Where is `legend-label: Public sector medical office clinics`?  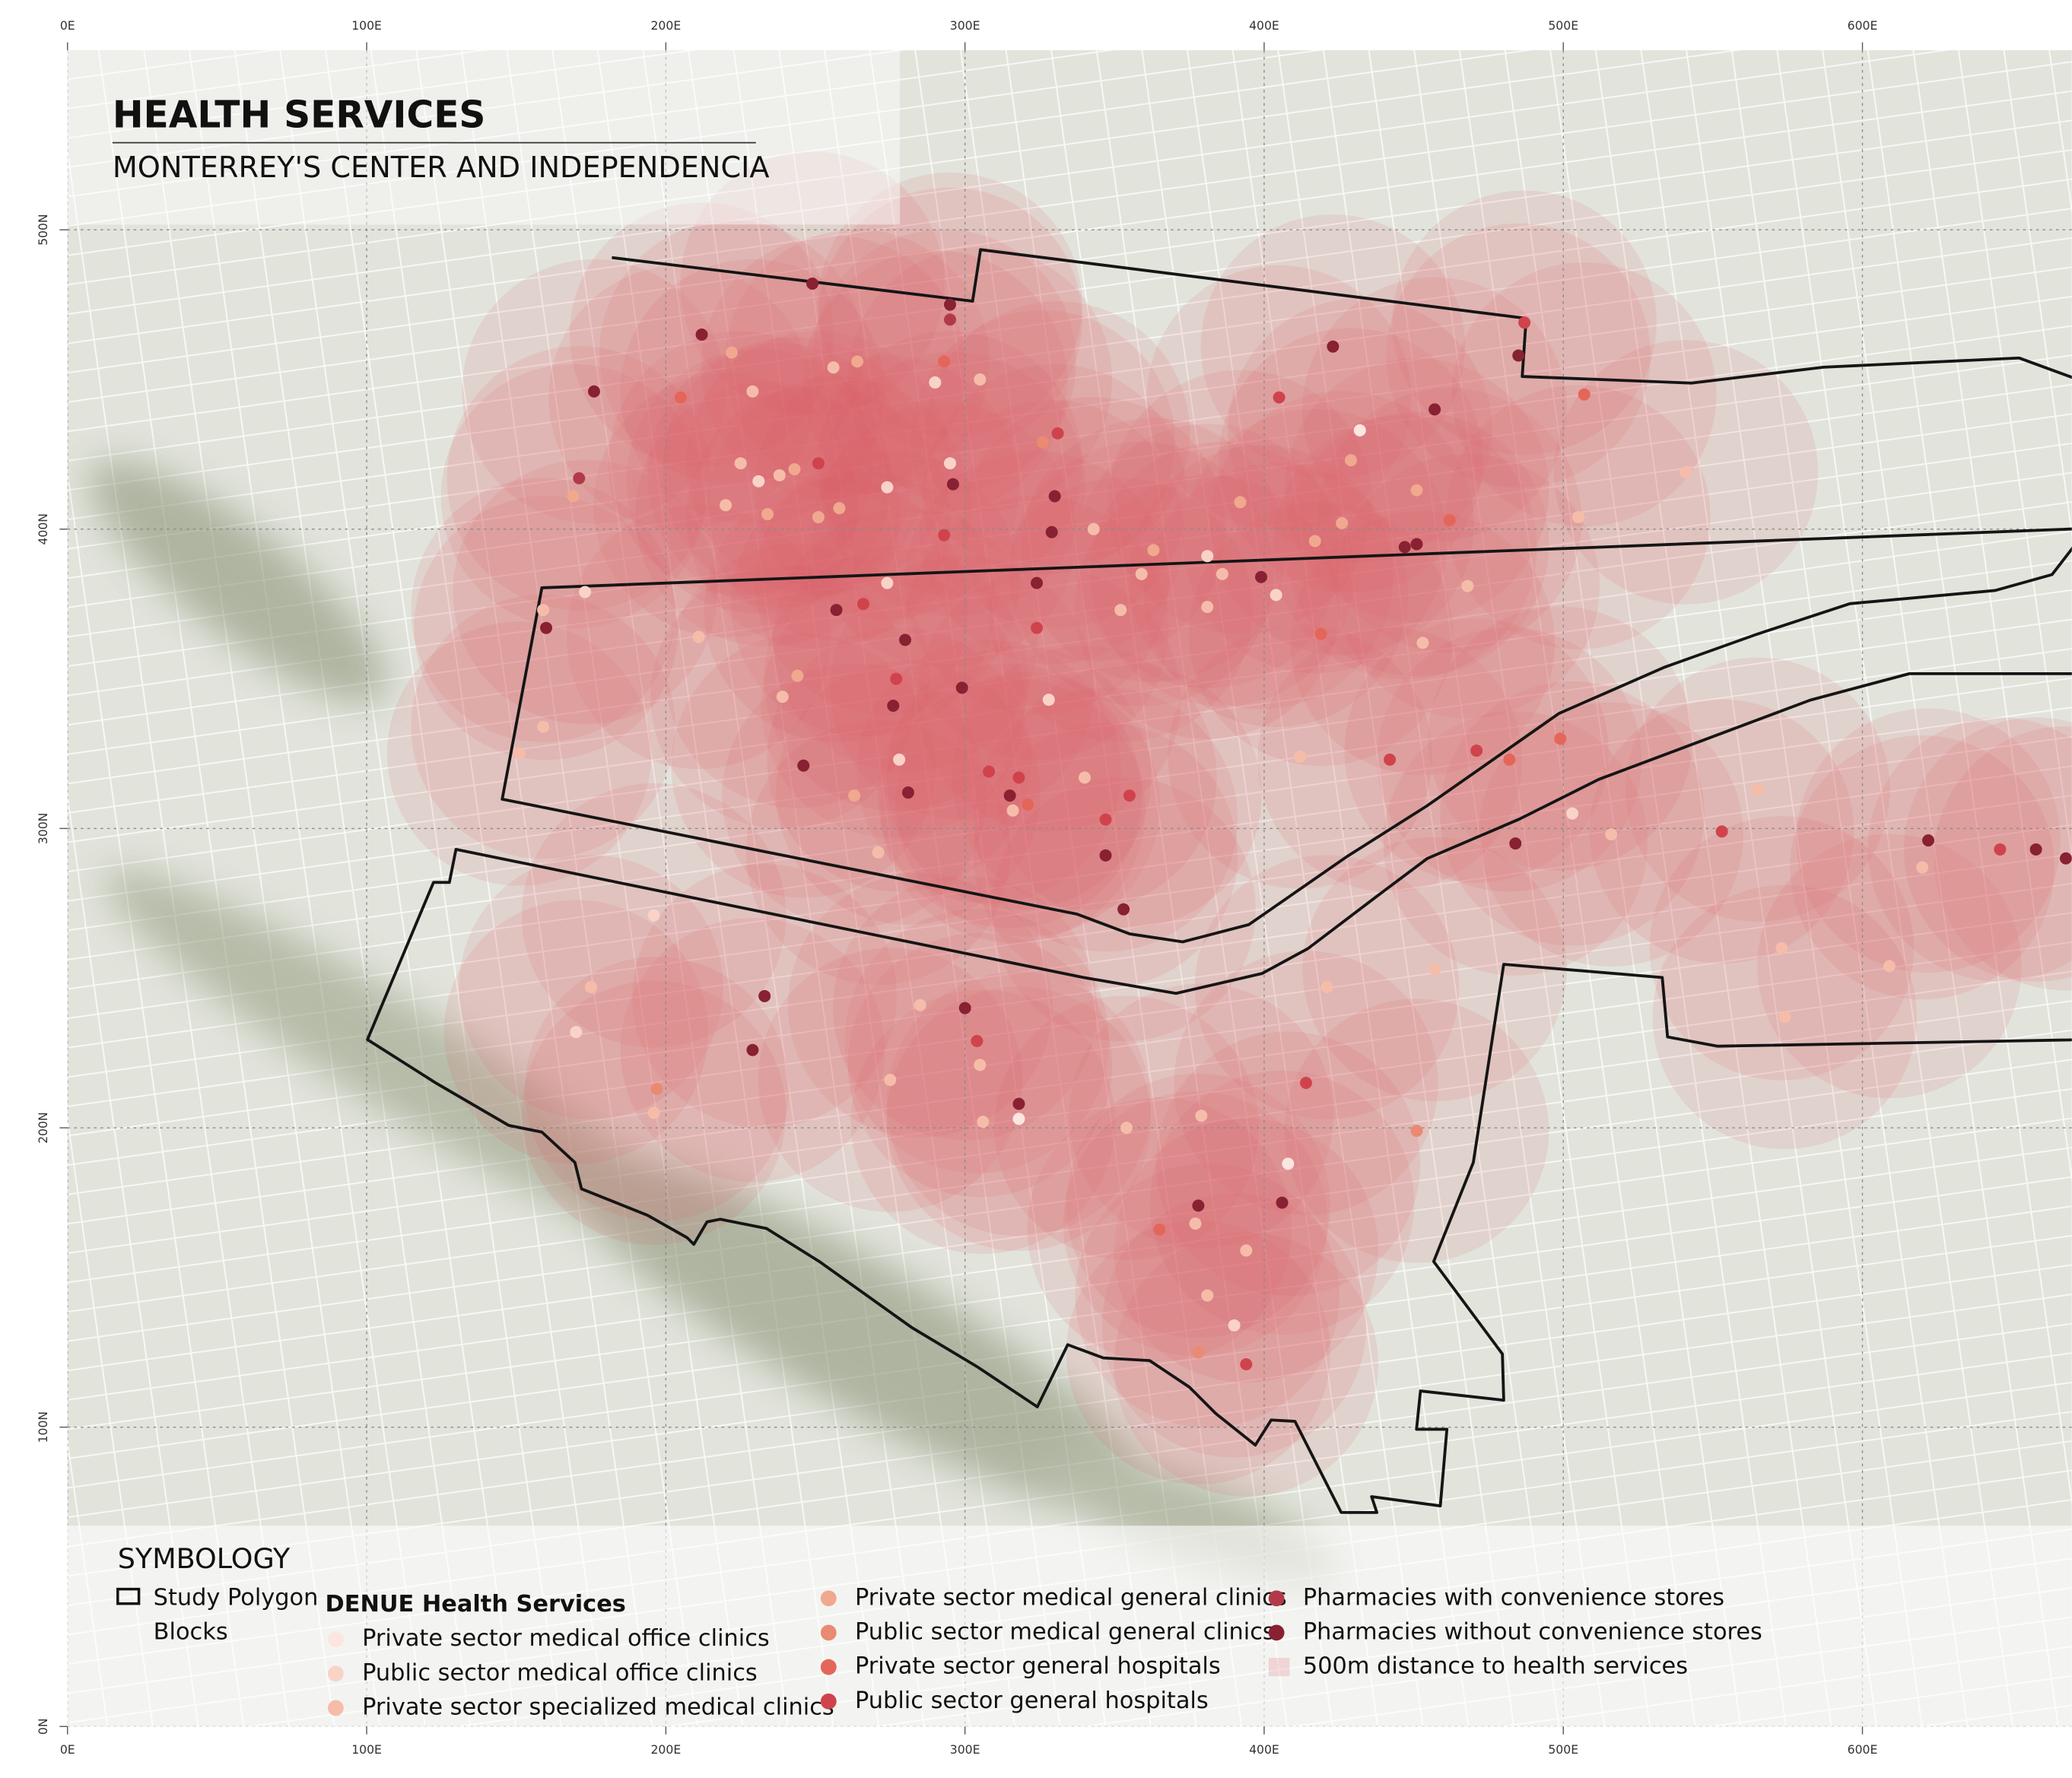 legend-label: Public sector medical office clinics is located at coordinates (560, 1673).